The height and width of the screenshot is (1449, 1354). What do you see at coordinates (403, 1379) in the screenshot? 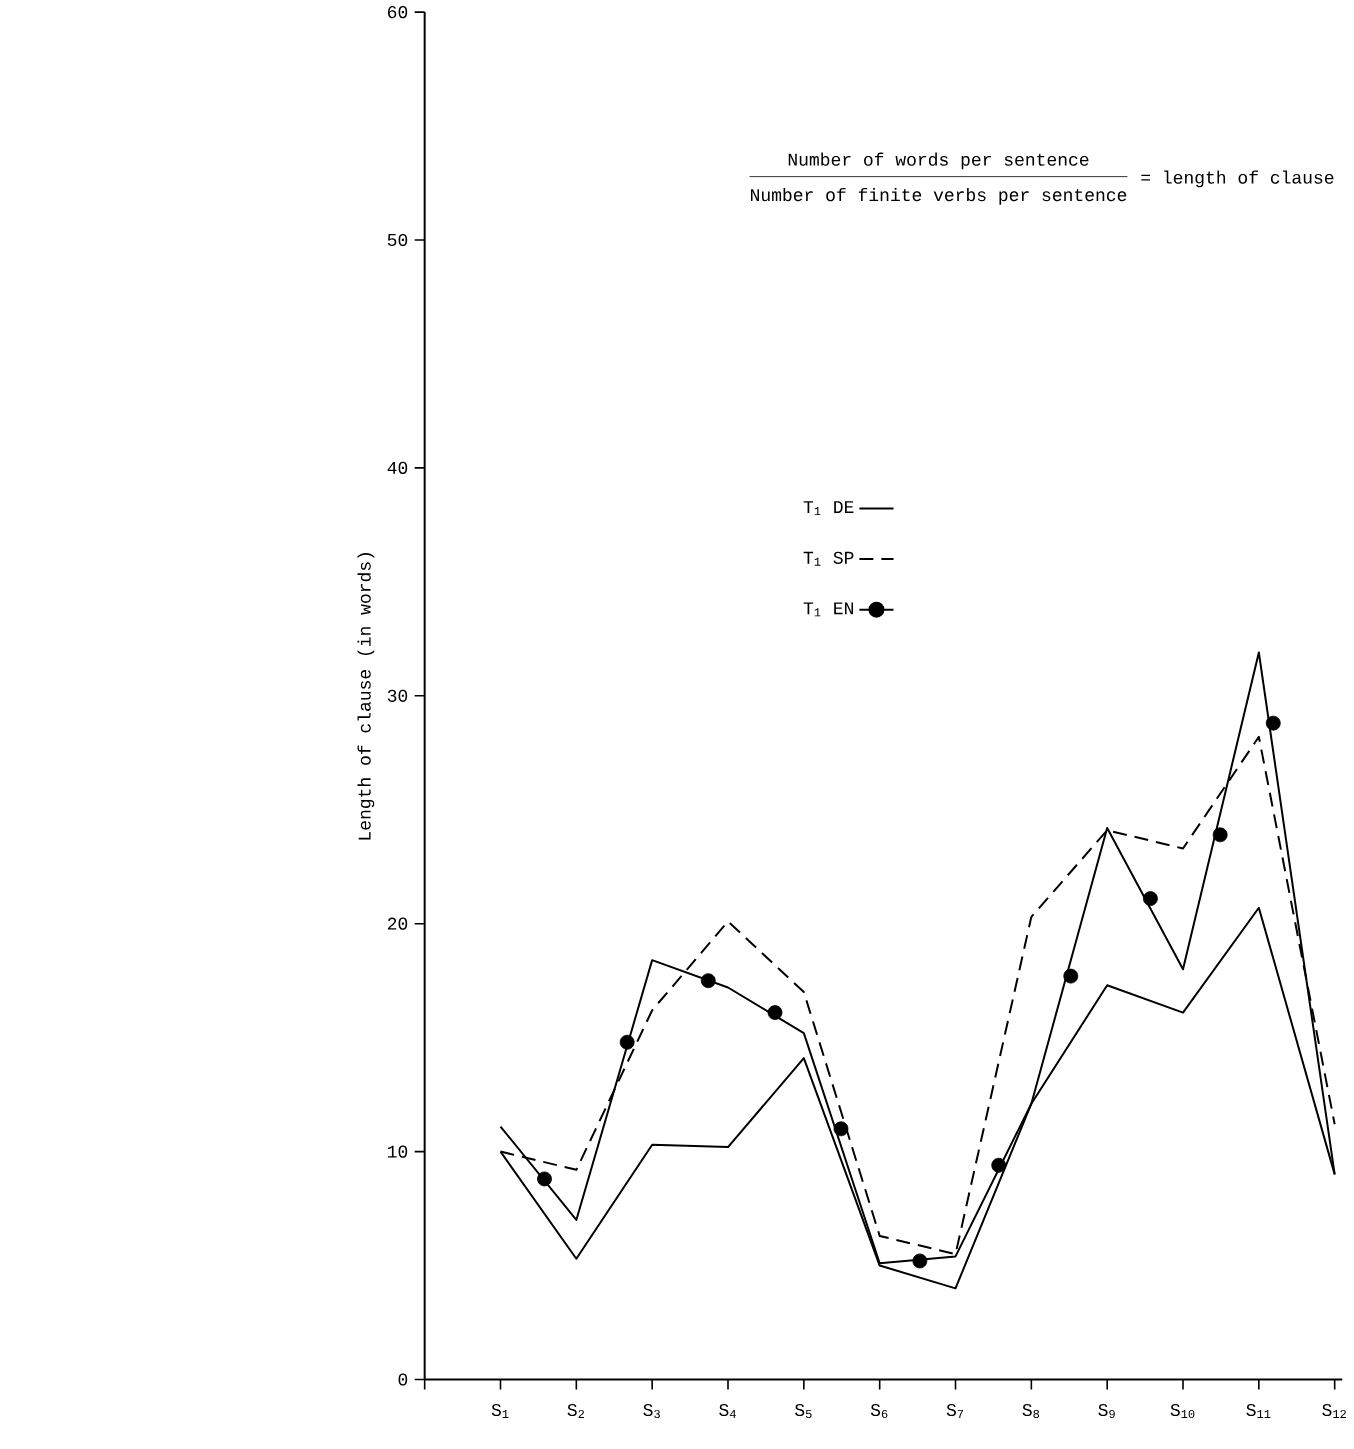
I see `y-tick-label: 0` at bounding box center [403, 1379].